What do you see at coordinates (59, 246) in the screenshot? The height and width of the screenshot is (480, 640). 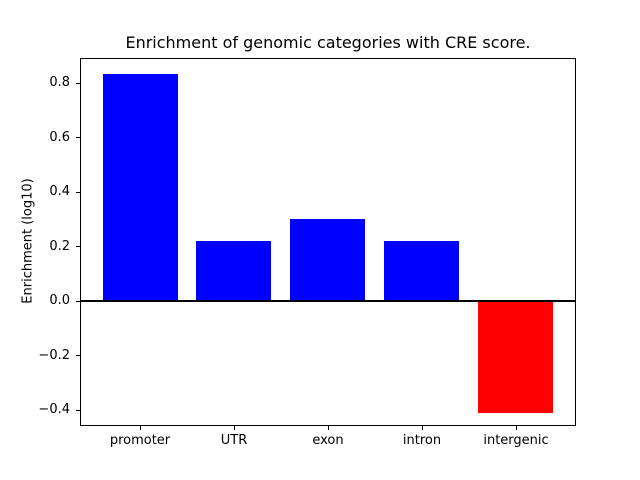 I see `y-tick-label: 0.2` at bounding box center [59, 246].